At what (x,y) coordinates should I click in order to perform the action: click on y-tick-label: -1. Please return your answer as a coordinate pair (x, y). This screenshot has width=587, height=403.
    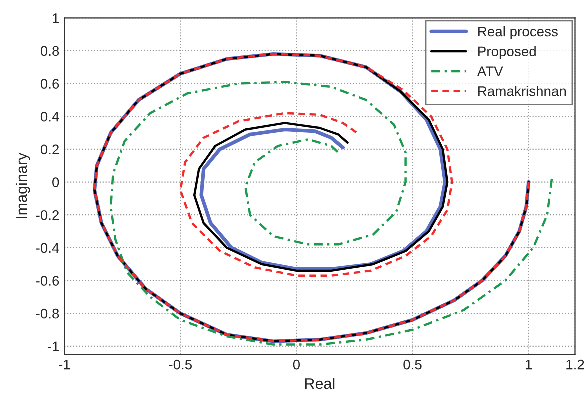
    Looking at the image, I should click on (54, 347).